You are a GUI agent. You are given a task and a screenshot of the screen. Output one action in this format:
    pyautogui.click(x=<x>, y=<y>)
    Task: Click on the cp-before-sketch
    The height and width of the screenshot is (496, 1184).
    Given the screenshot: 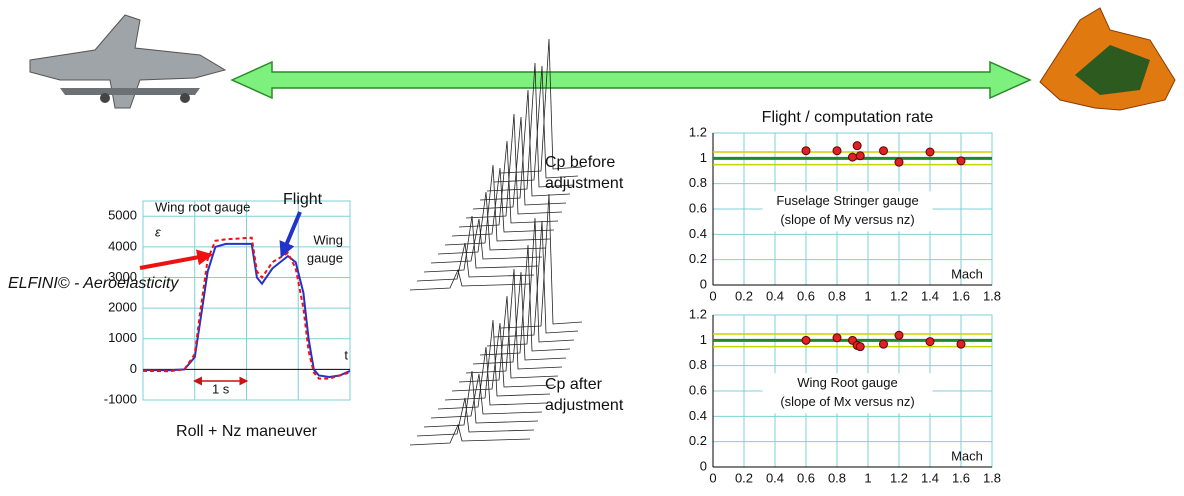 What is the action you would take?
    pyautogui.click(x=496, y=164)
    